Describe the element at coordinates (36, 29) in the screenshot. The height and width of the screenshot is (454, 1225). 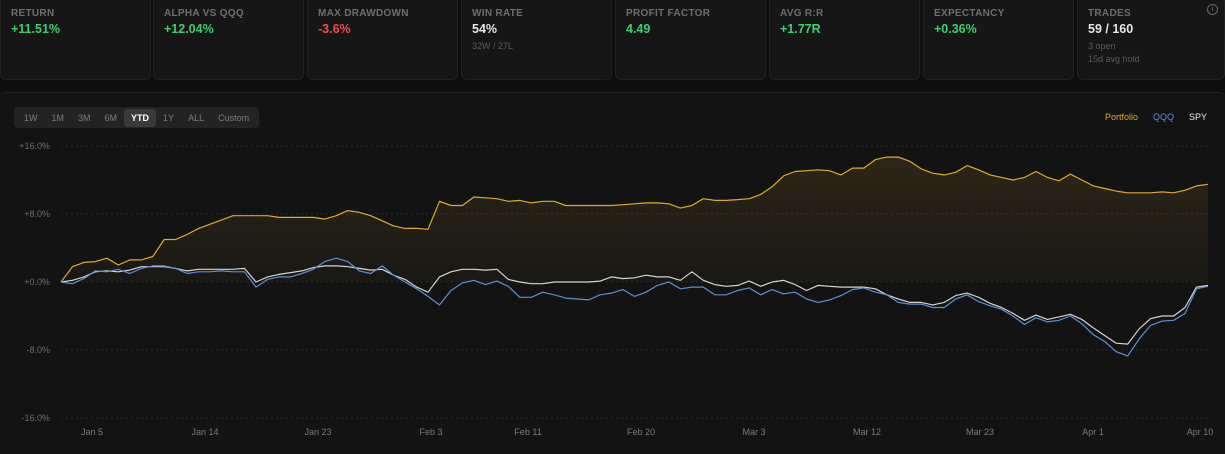
I see `stat-value: +11.51%` at that location.